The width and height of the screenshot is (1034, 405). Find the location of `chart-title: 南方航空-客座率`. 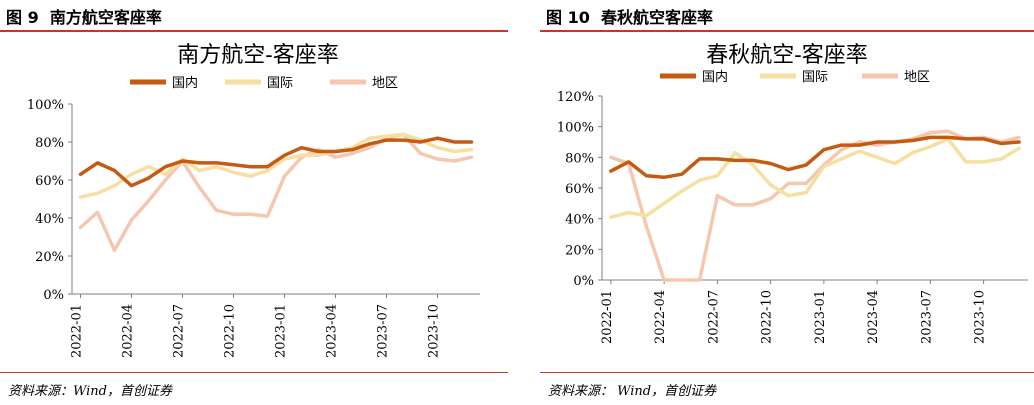

chart-title: 南方航空-客座率 is located at coordinates (257, 55).